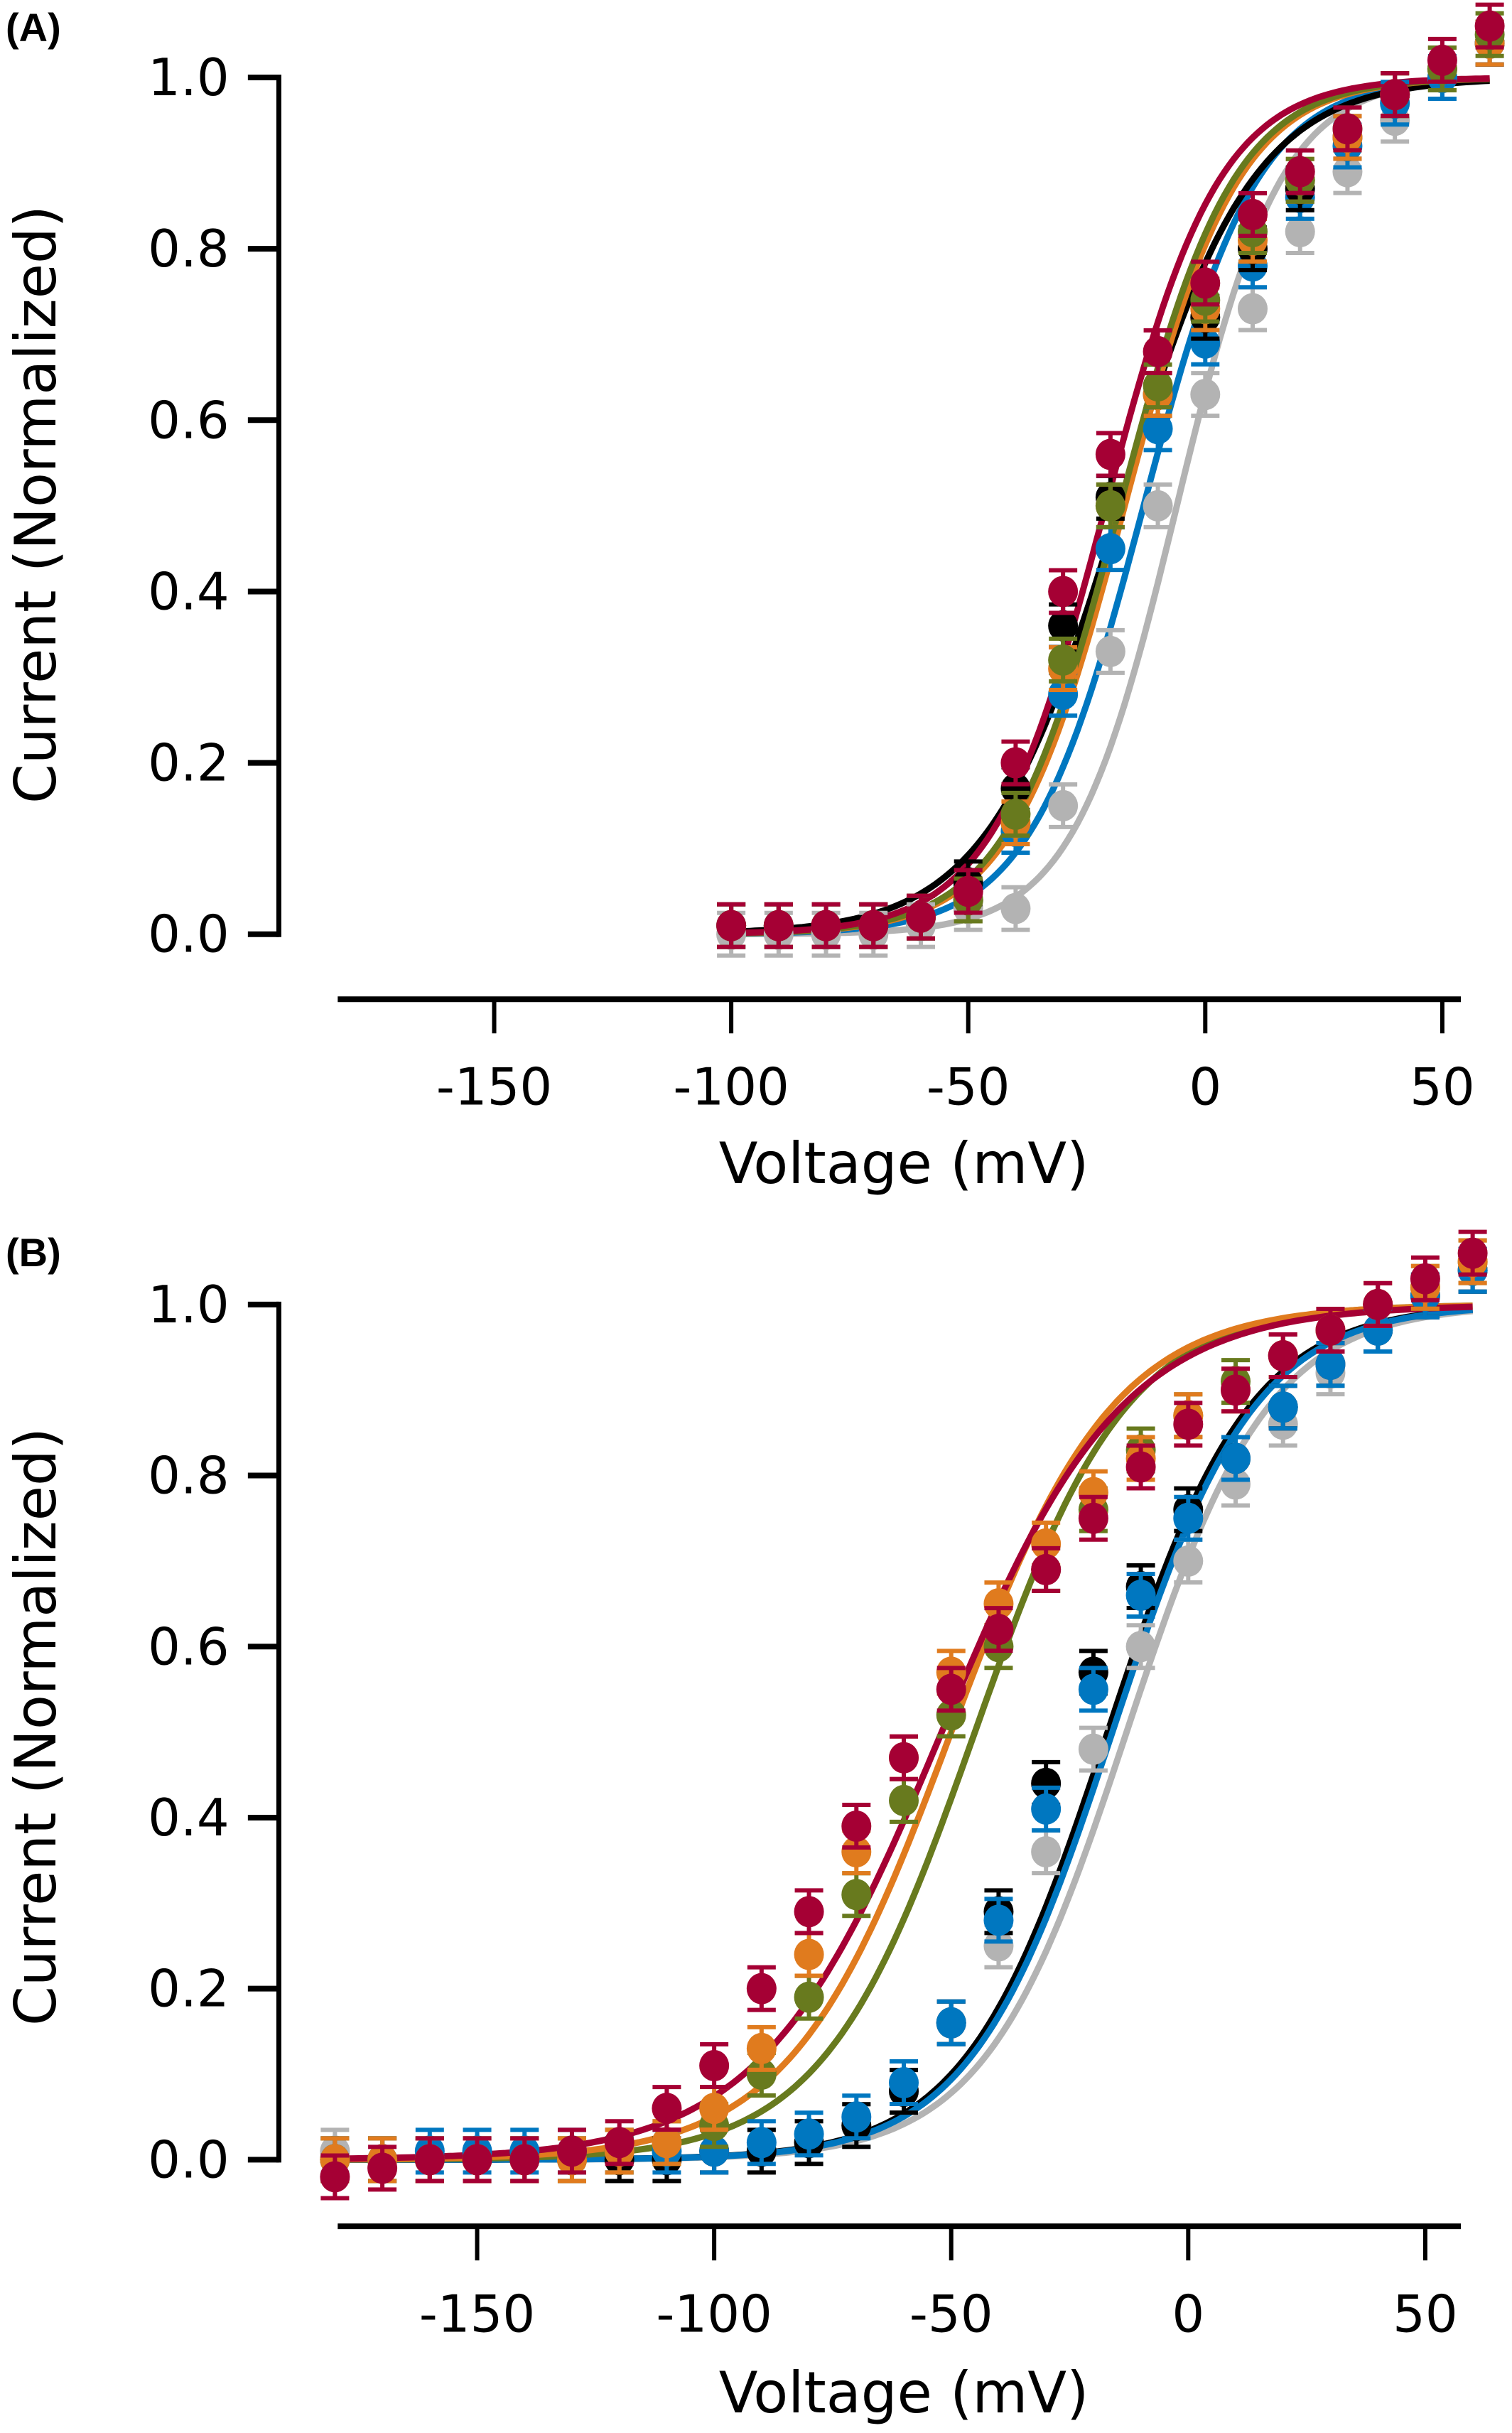 This screenshot has width=1512, height=2433. I want to click on data-point-orange, so click(809, 1954).